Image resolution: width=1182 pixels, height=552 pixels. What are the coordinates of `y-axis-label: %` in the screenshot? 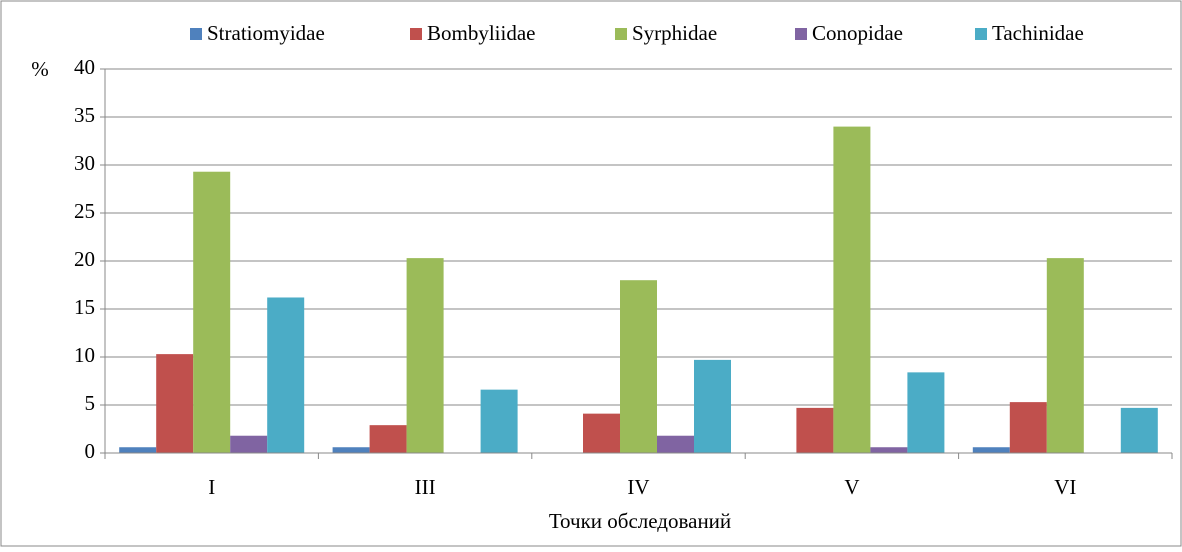 It's located at (40, 69).